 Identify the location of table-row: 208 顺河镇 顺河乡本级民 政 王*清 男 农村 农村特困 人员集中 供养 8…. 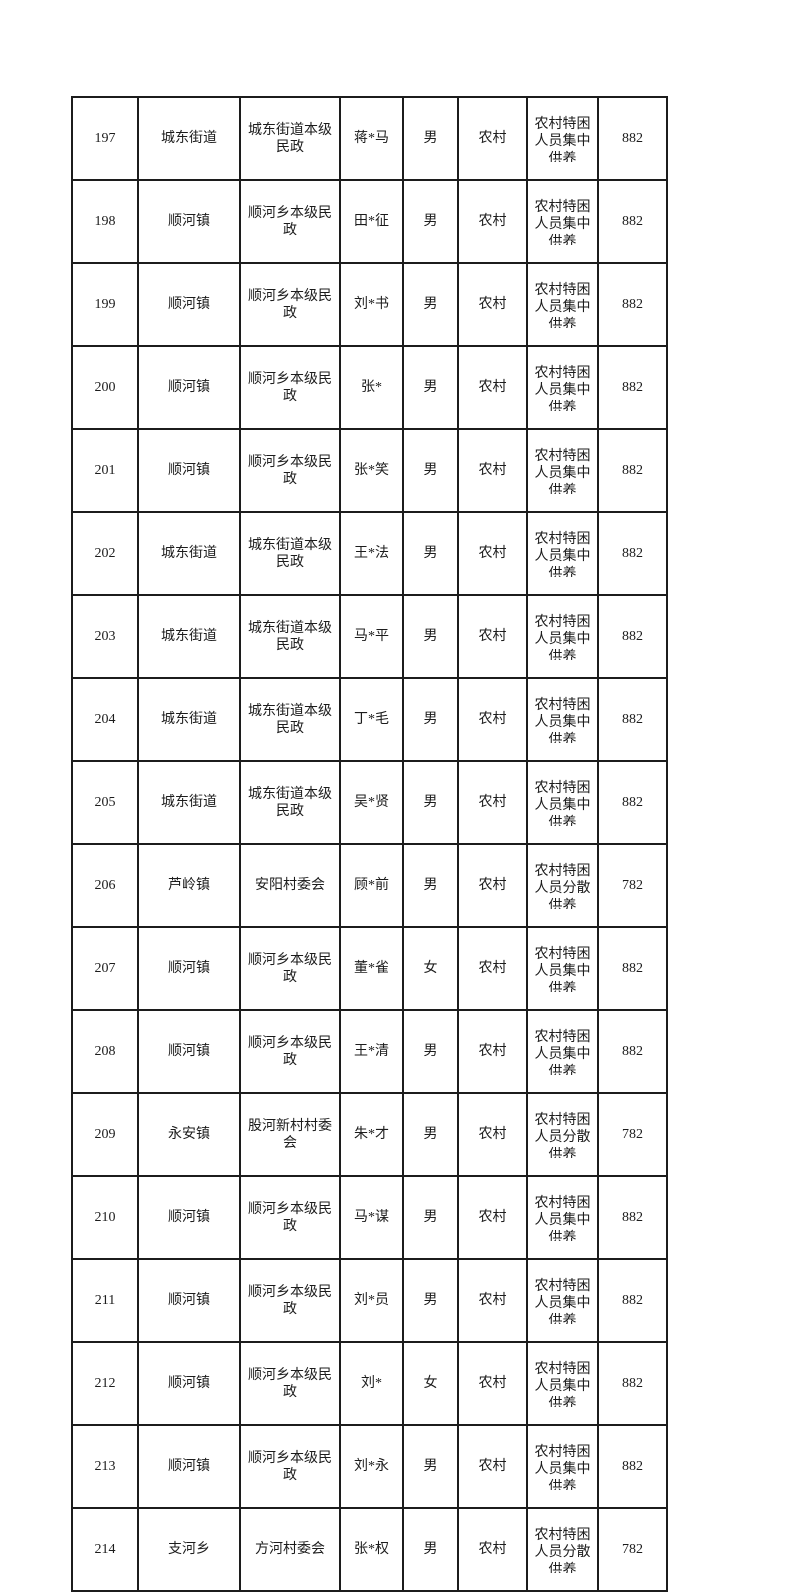
(369, 1051).